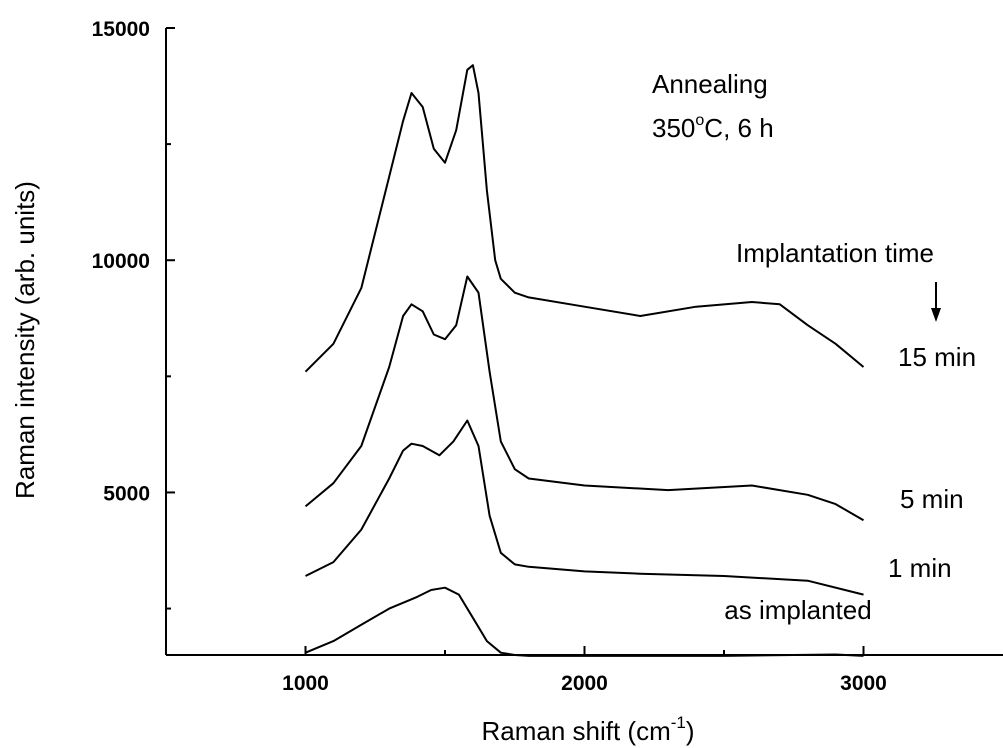 This screenshot has width=1003, height=748. I want to click on down-arrow-icon, so click(936, 302).